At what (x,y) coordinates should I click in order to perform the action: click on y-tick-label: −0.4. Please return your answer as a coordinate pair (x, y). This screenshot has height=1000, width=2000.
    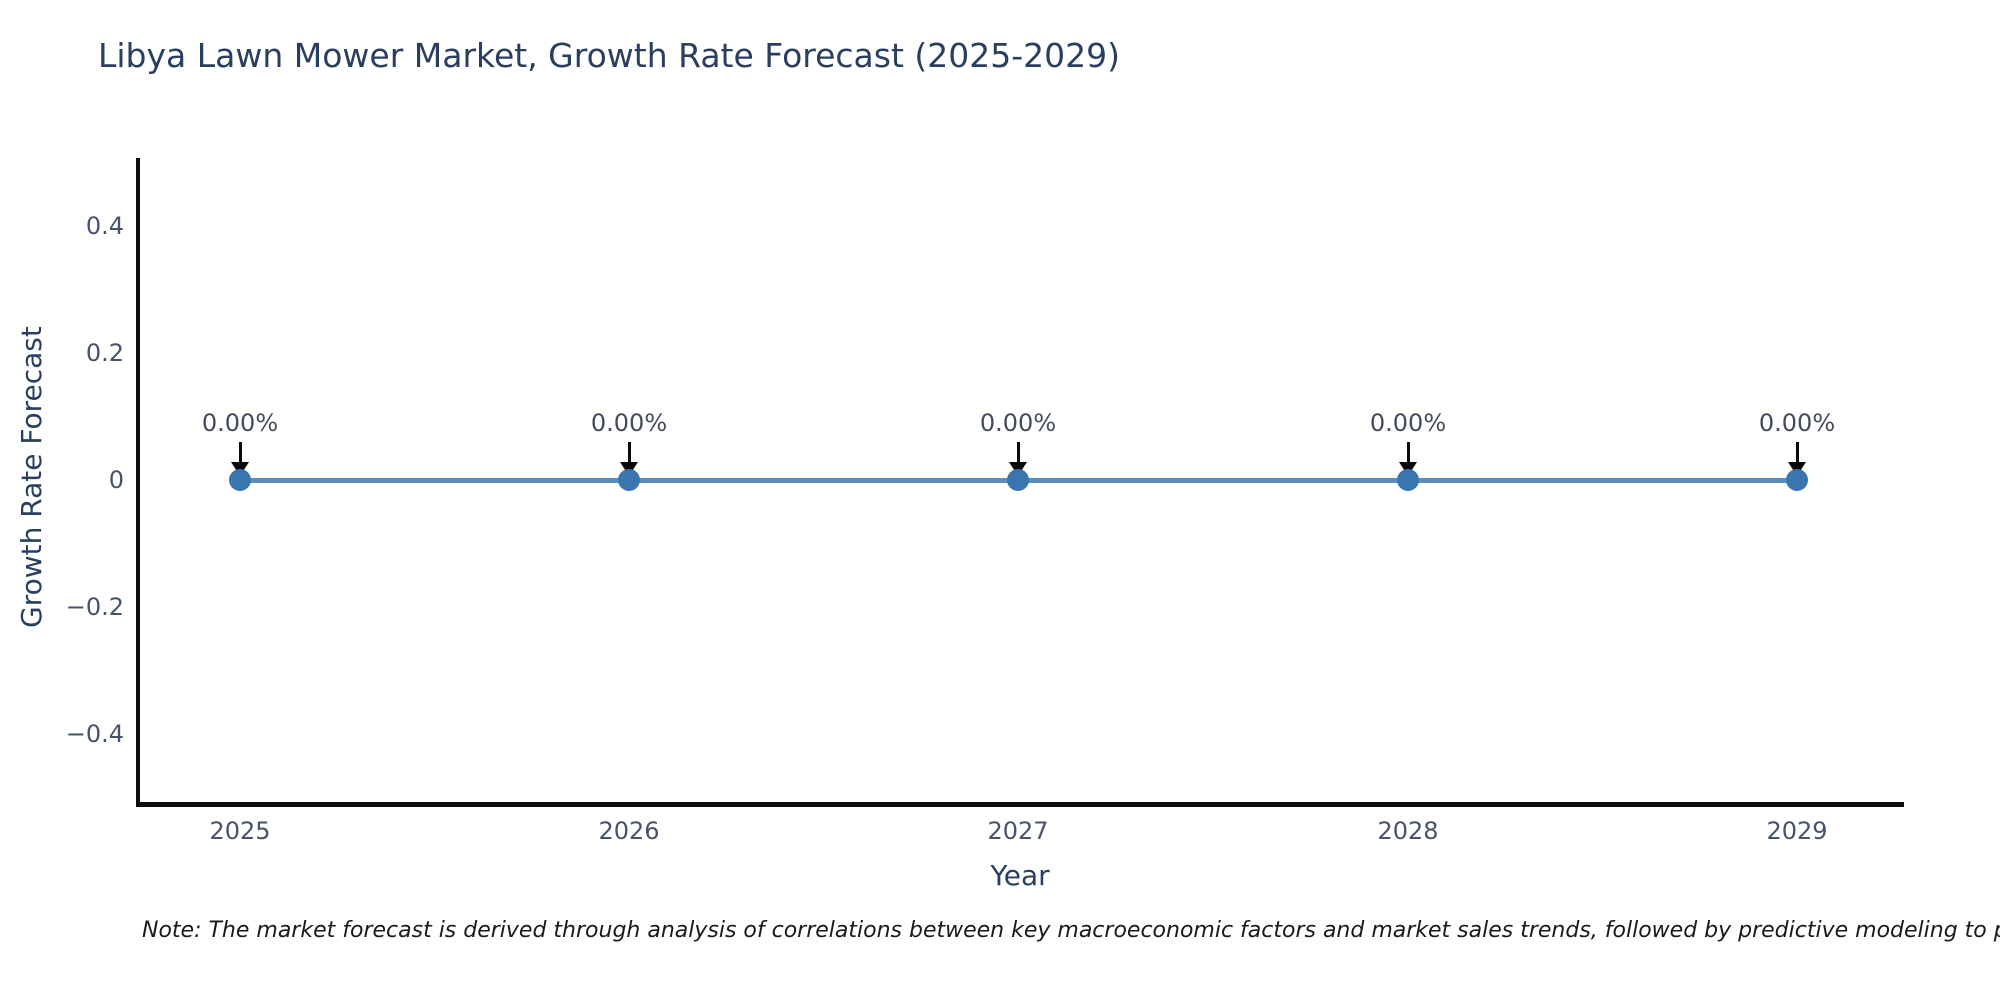
    Looking at the image, I should click on (94, 734).